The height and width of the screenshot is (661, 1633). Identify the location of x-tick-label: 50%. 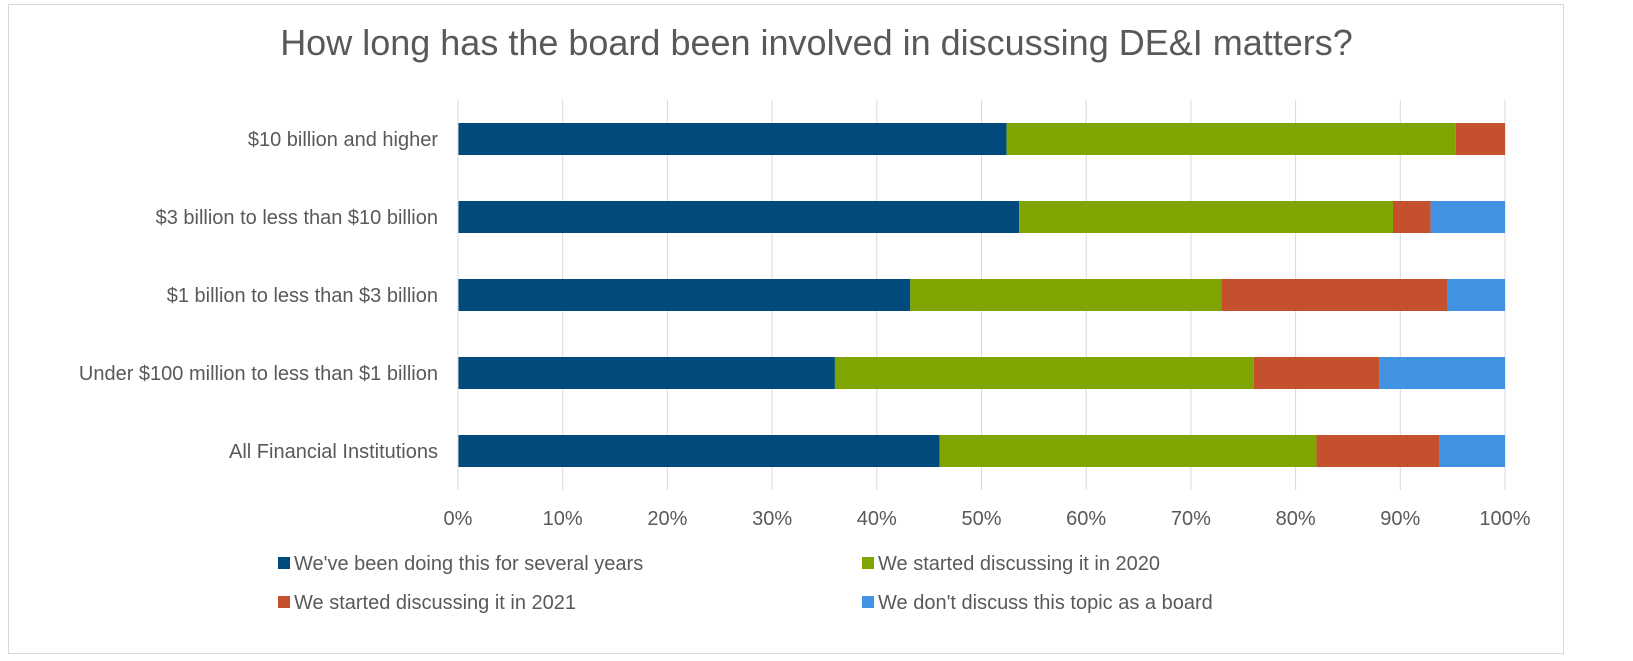
(981, 519).